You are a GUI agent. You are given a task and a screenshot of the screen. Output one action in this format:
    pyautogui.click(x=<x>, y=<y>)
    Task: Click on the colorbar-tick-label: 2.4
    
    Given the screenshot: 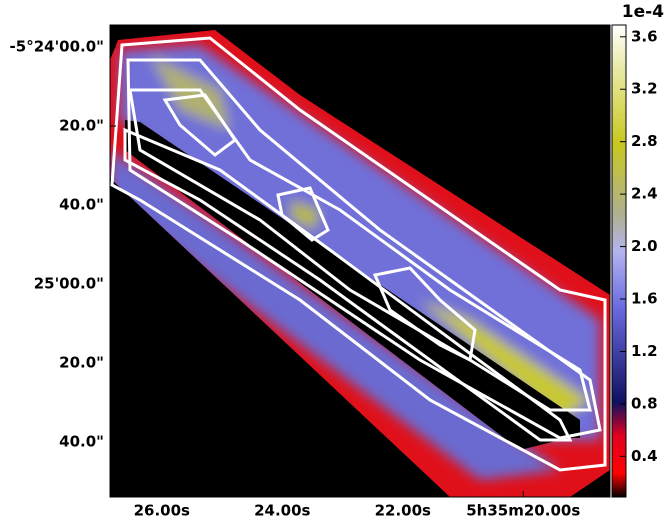 What is the action you would take?
    pyautogui.click(x=644, y=194)
    